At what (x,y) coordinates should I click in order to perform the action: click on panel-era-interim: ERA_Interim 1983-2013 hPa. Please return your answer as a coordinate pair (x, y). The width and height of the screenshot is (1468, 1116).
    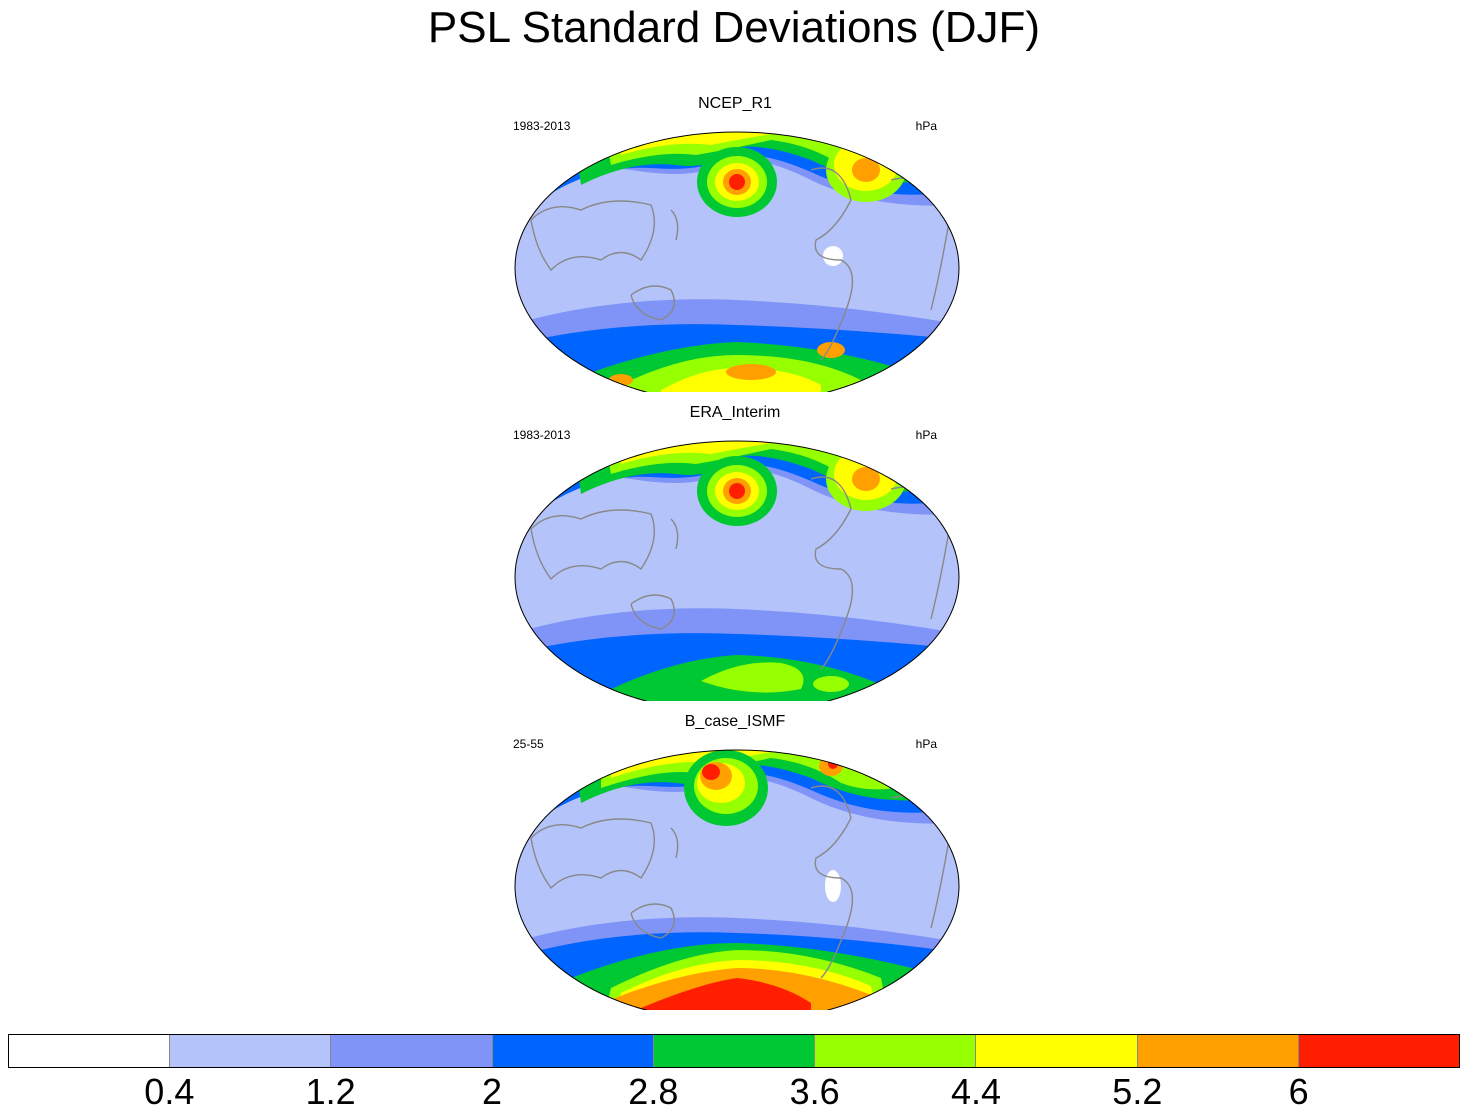
    Looking at the image, I should click on (735, 553).